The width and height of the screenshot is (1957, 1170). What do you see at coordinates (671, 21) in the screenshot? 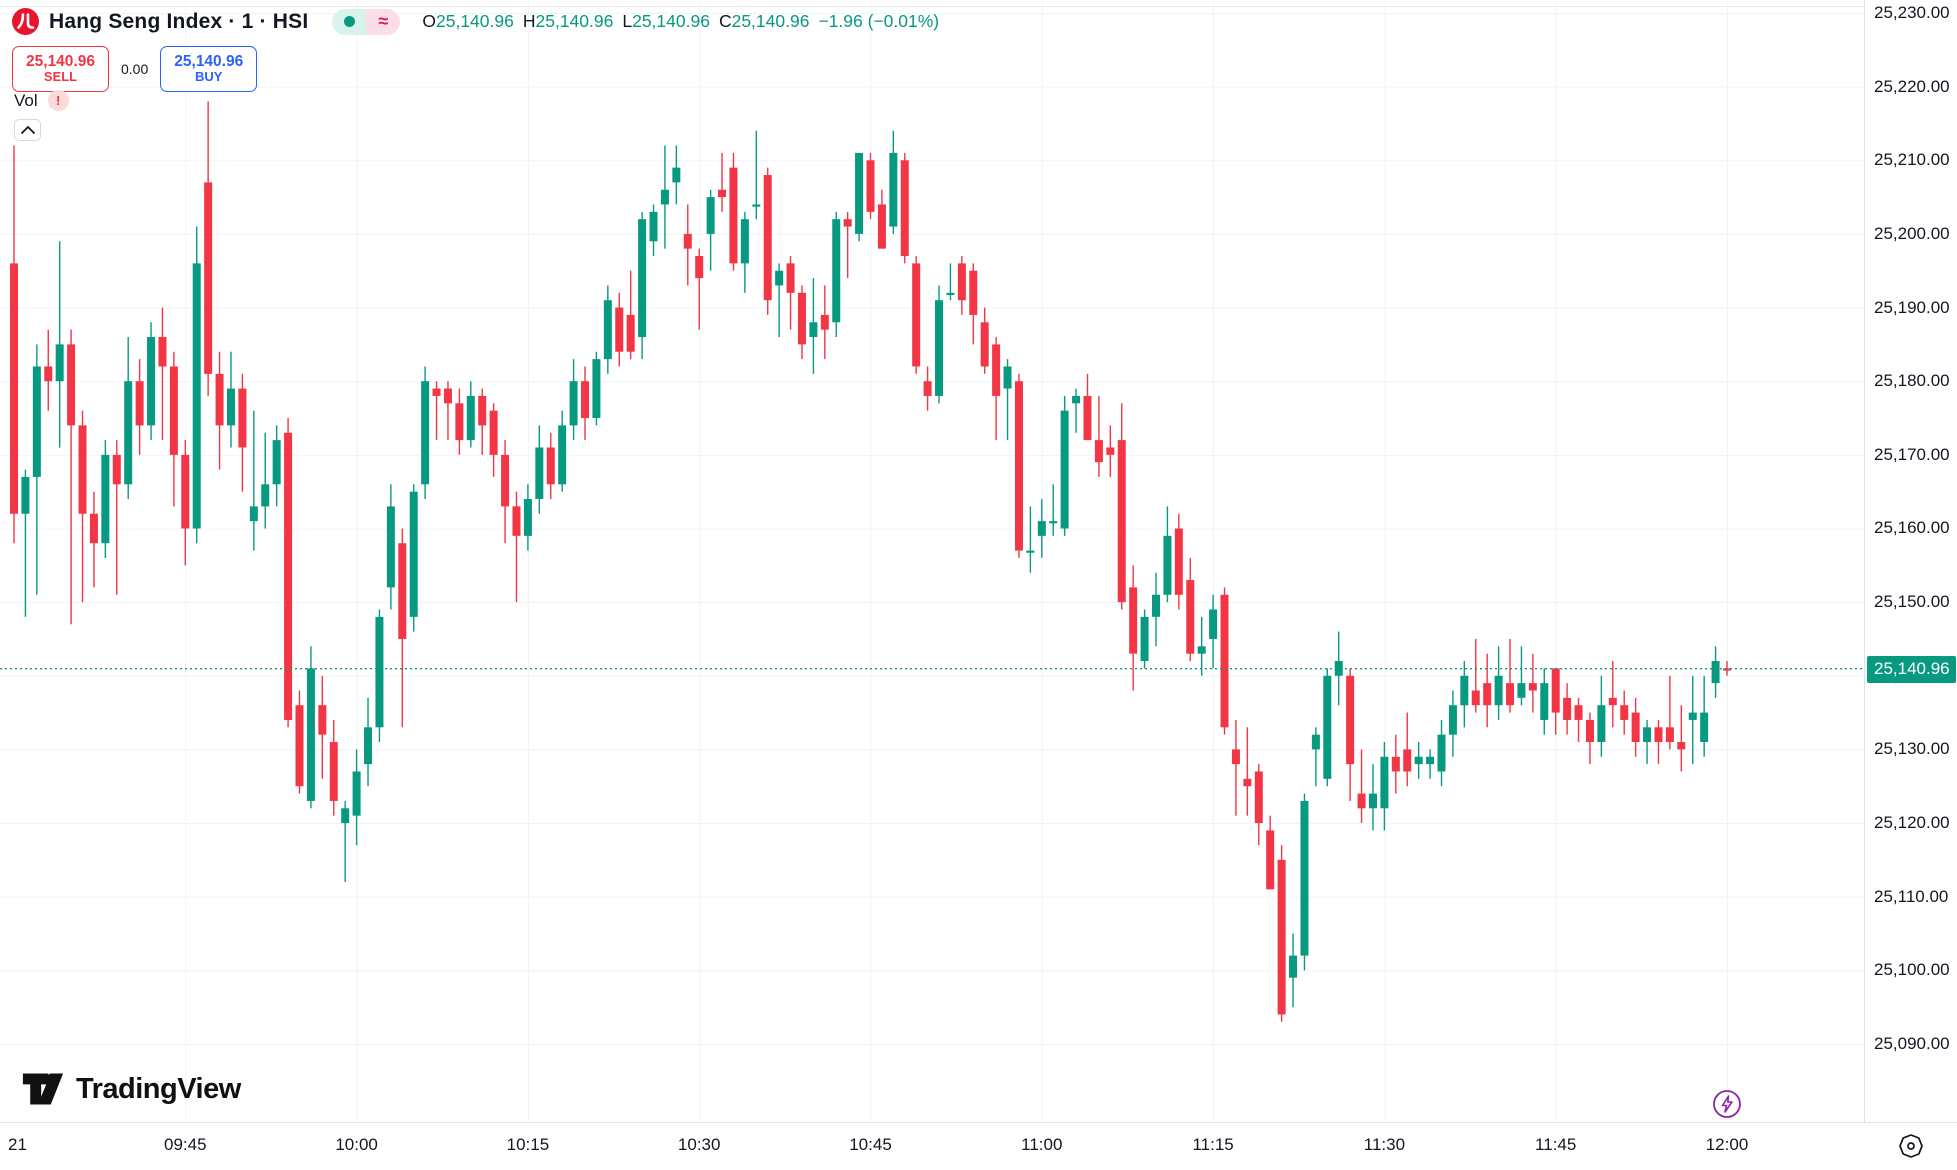
I see `low-value: 25,140.96` at bounding box center [671, 21].